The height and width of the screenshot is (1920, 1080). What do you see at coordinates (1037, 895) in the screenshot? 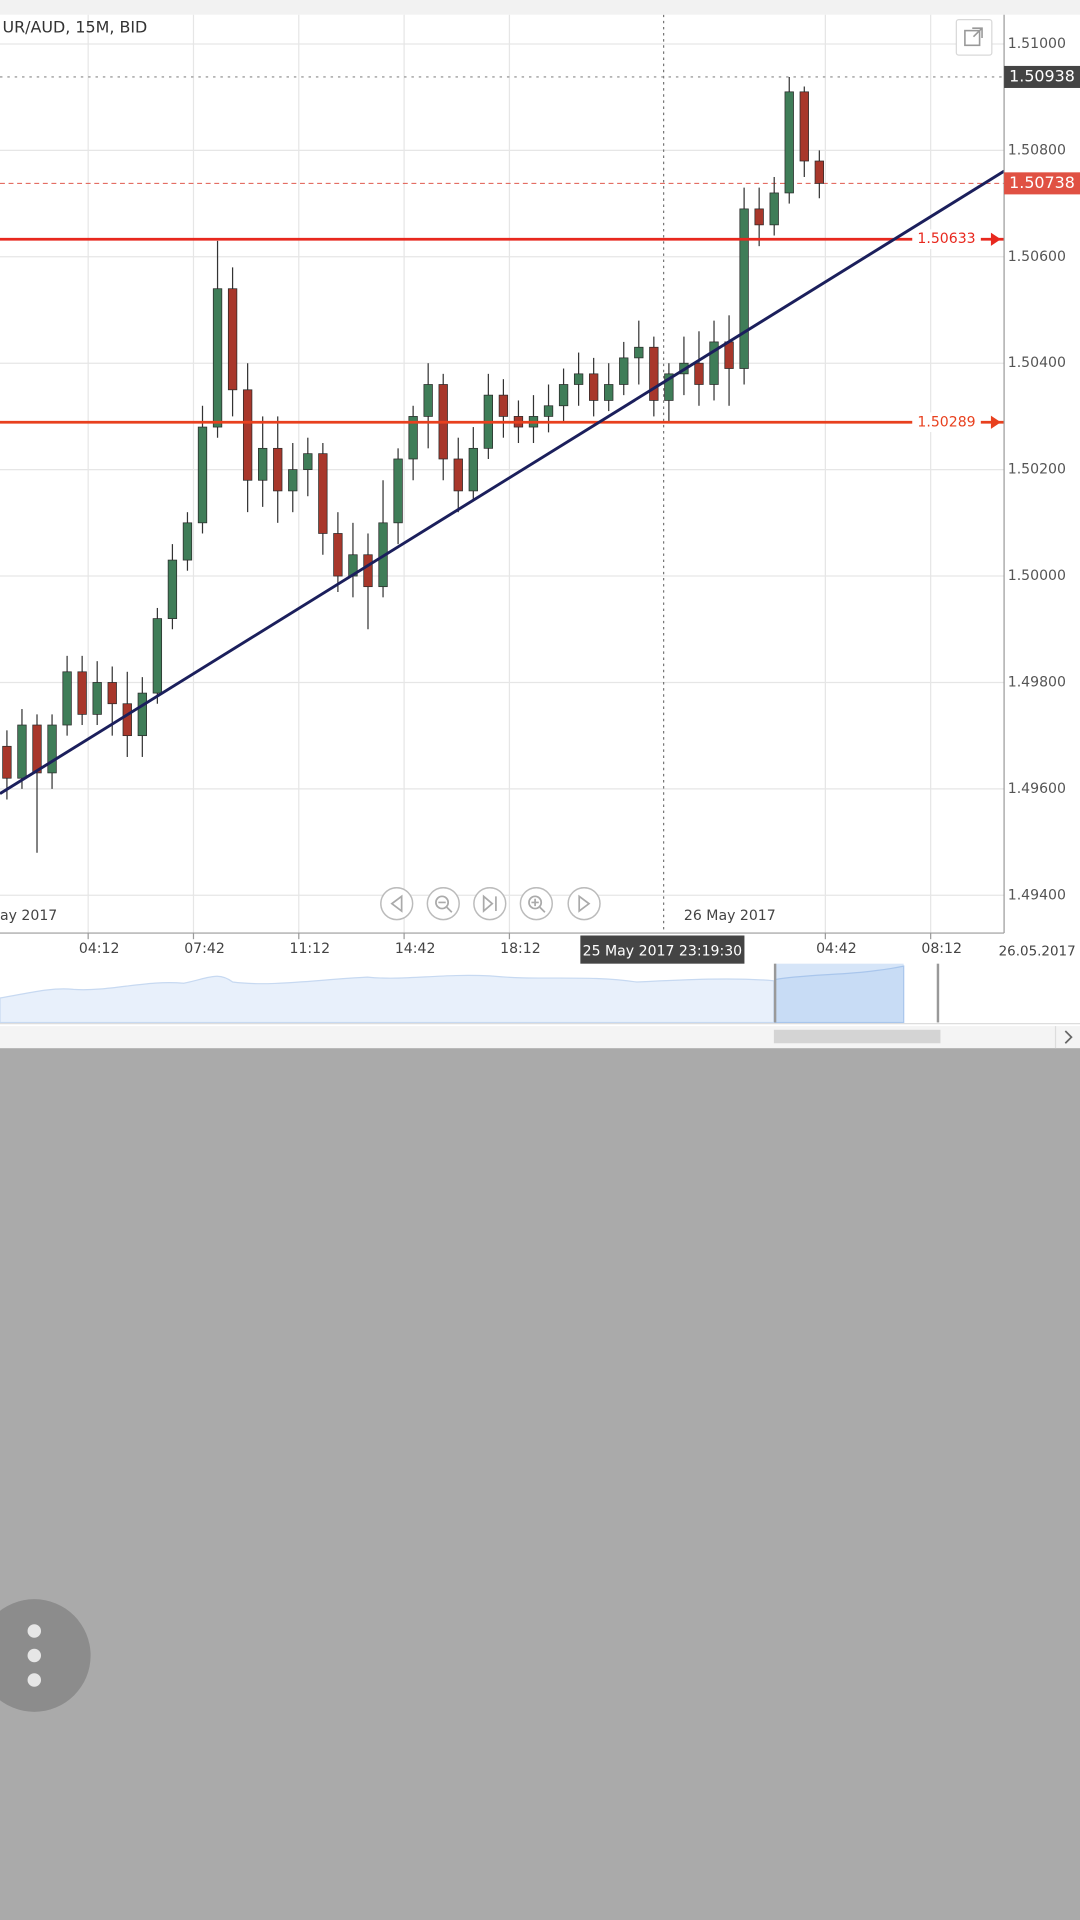
I see `y-tick-label: 1.49400` at bounding box center [1037, 895].